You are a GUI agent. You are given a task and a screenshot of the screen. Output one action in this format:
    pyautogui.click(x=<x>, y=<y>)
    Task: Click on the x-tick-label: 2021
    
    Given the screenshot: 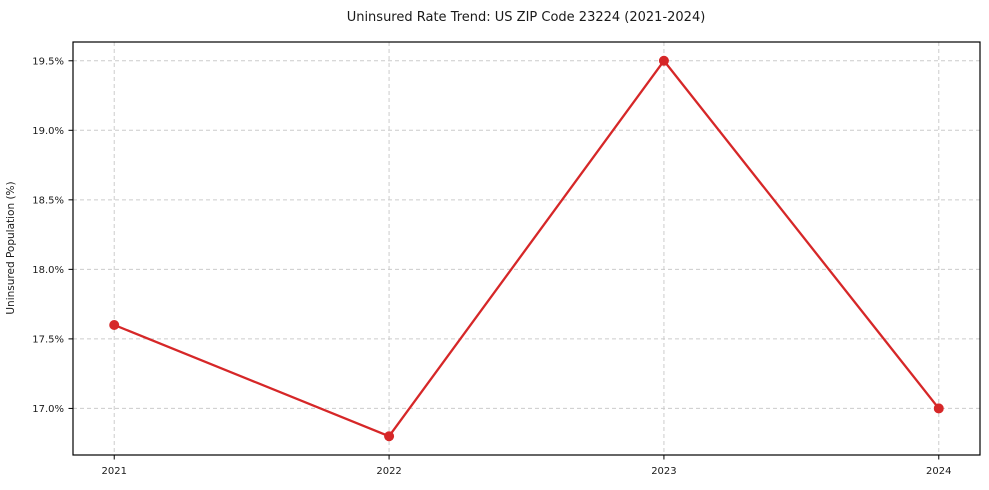 What is the action you would take?
    pyautogui.click(x=114, y=471)
    